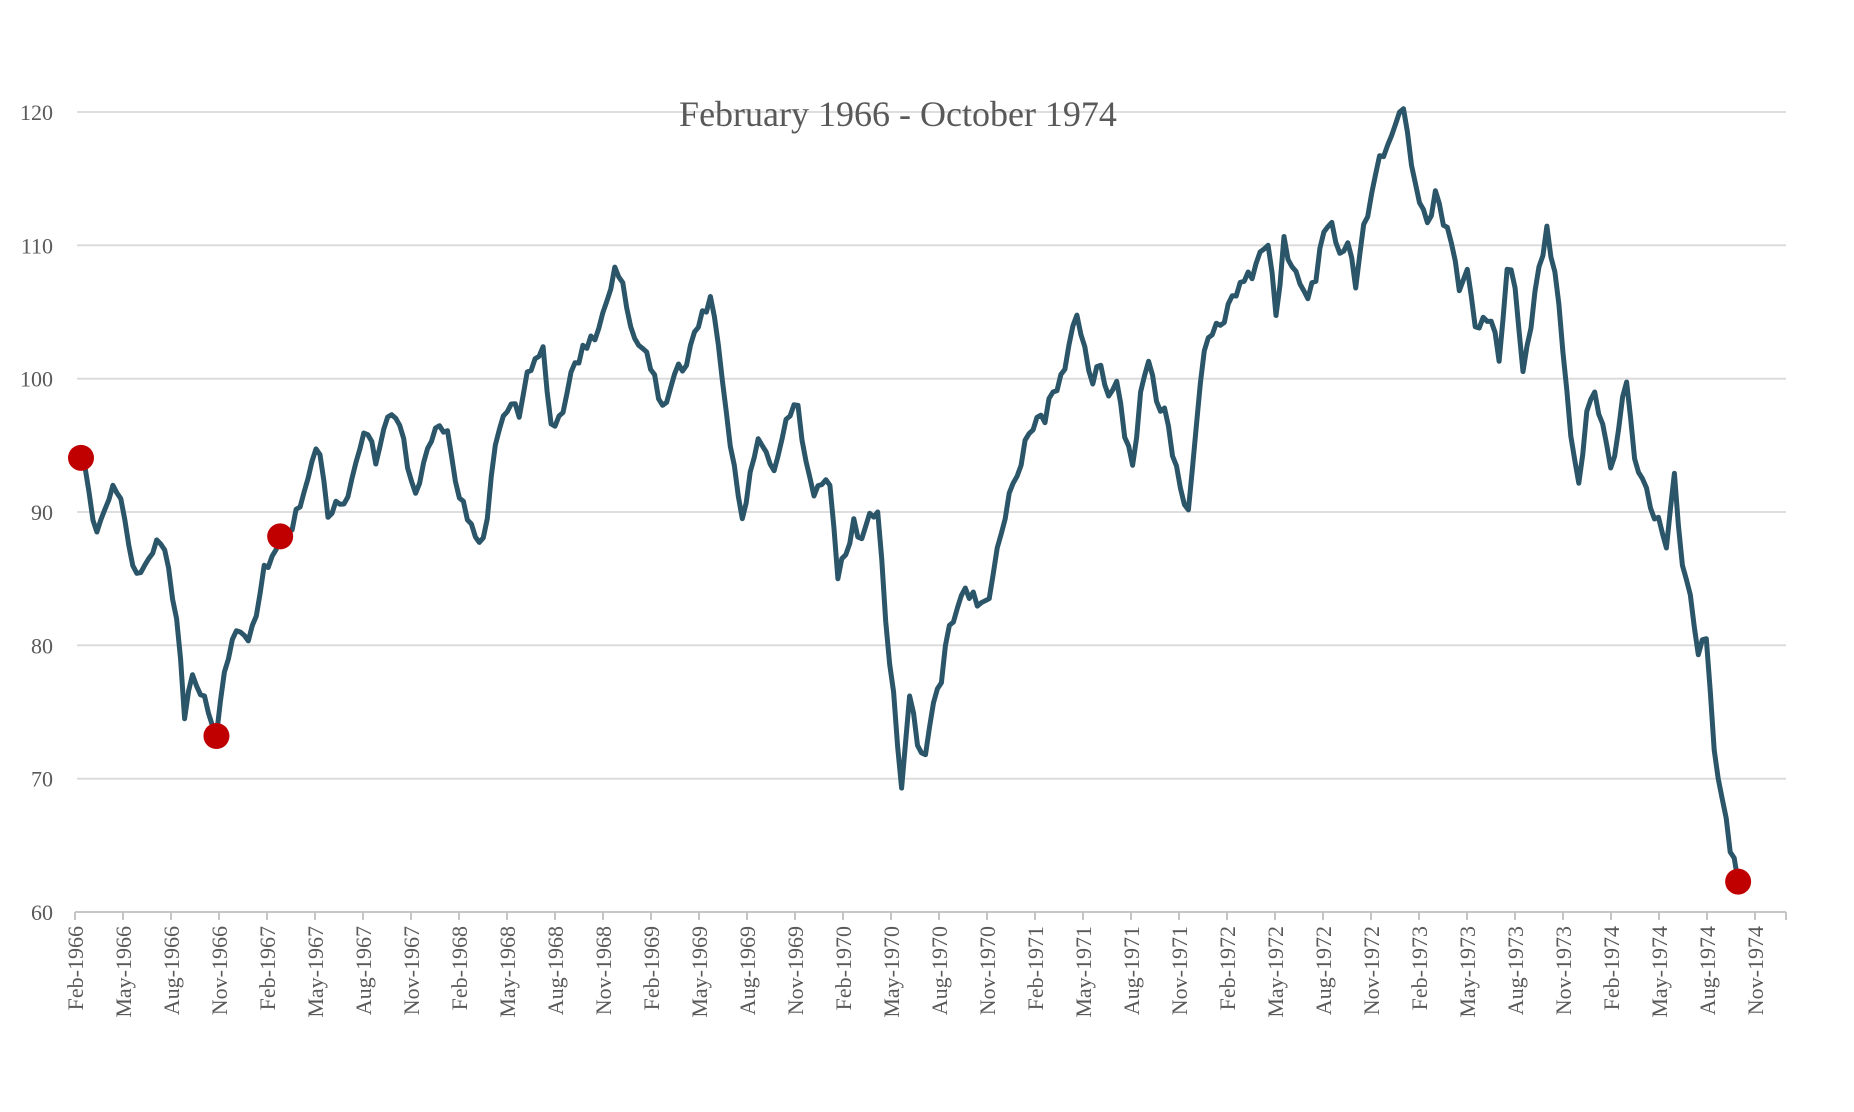 This screenshot has width=1854, height=1112. Describe the element at coordinates (1131, 970) in the screenshot. I see `x-tick-label-Aug-1971: Aug-1971` at that location.